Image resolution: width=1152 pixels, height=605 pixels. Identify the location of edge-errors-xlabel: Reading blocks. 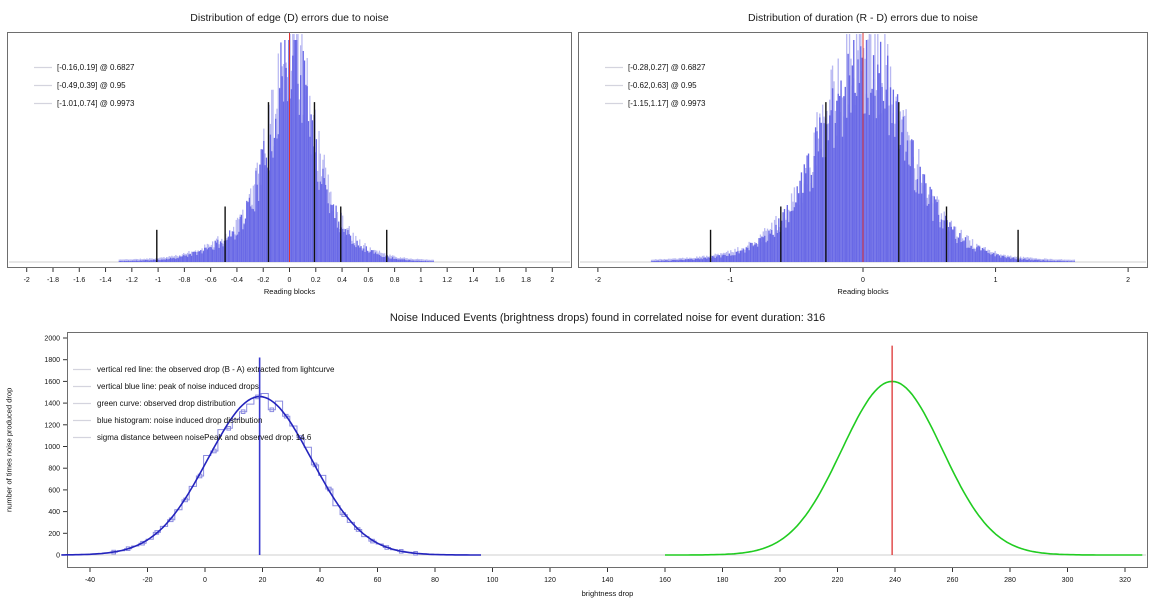
(289, 291).